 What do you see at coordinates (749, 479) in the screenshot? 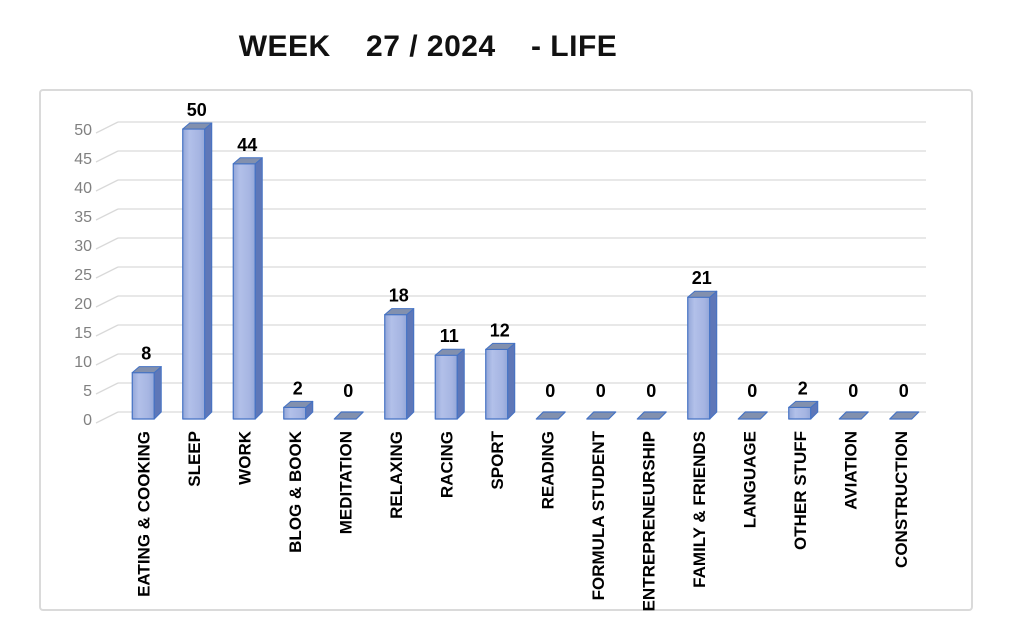
I see `category-label: LANGUAGE` at bounding box center [749, 479].